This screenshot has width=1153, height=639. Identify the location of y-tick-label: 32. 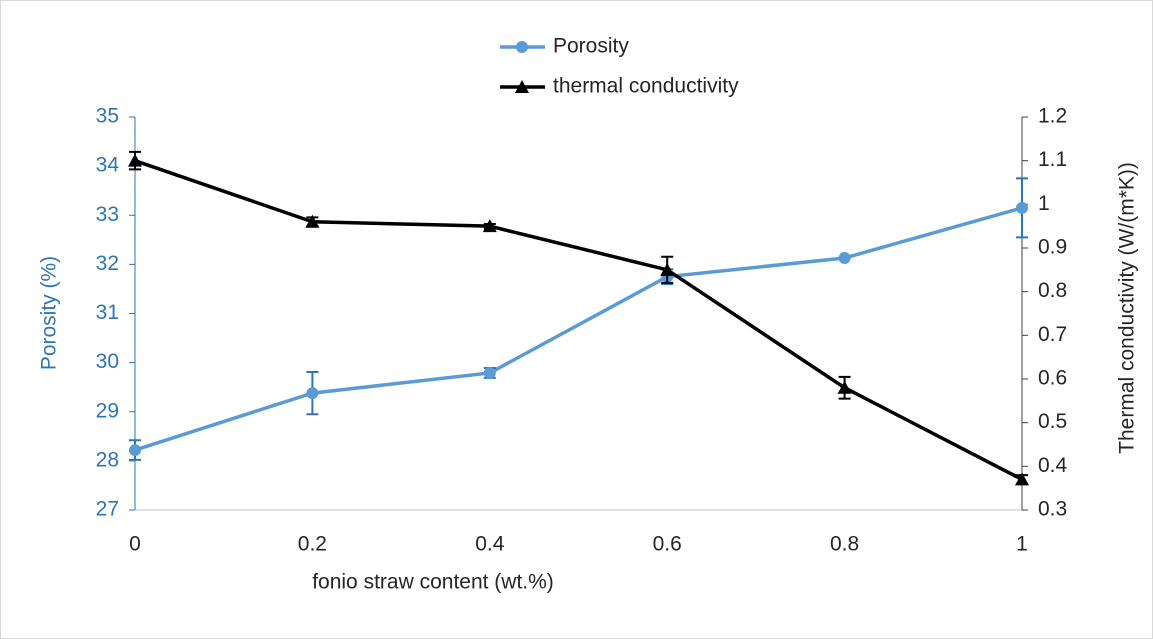
(107, 263).